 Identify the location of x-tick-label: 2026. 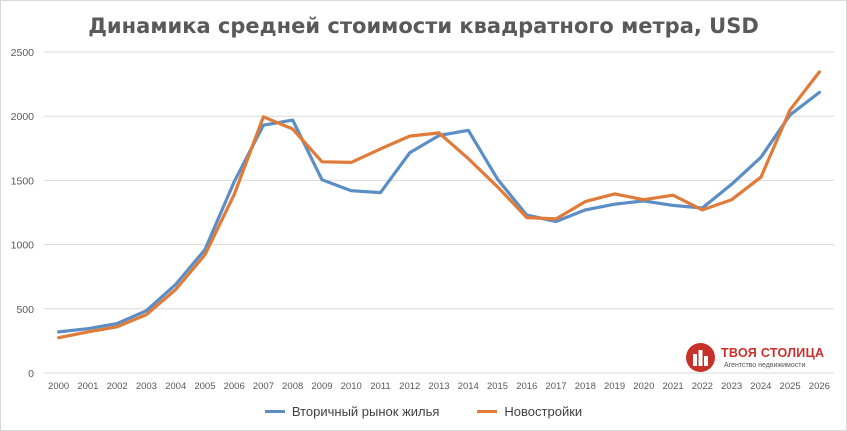
(819, 386).